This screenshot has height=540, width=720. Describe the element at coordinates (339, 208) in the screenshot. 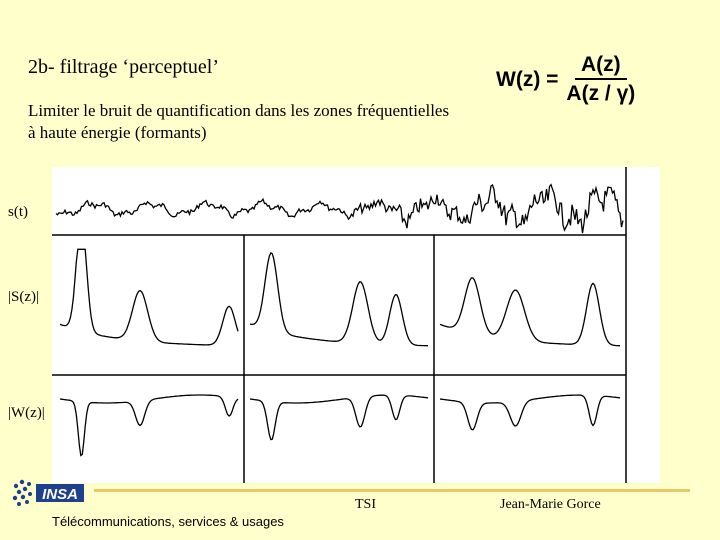

I see `signal-trace` at that location.